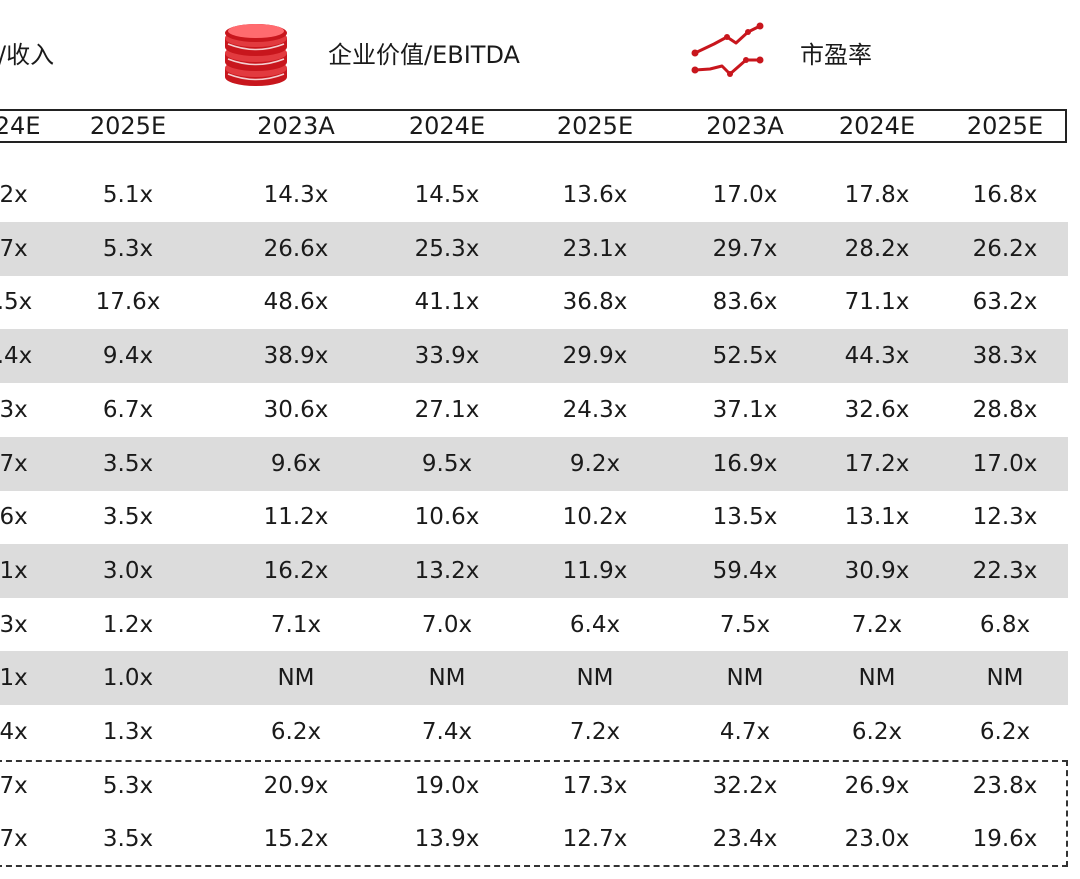  Describe the element at coordinates (14, 517) in the screenshot. I see `table-cell: .6x` at that location.